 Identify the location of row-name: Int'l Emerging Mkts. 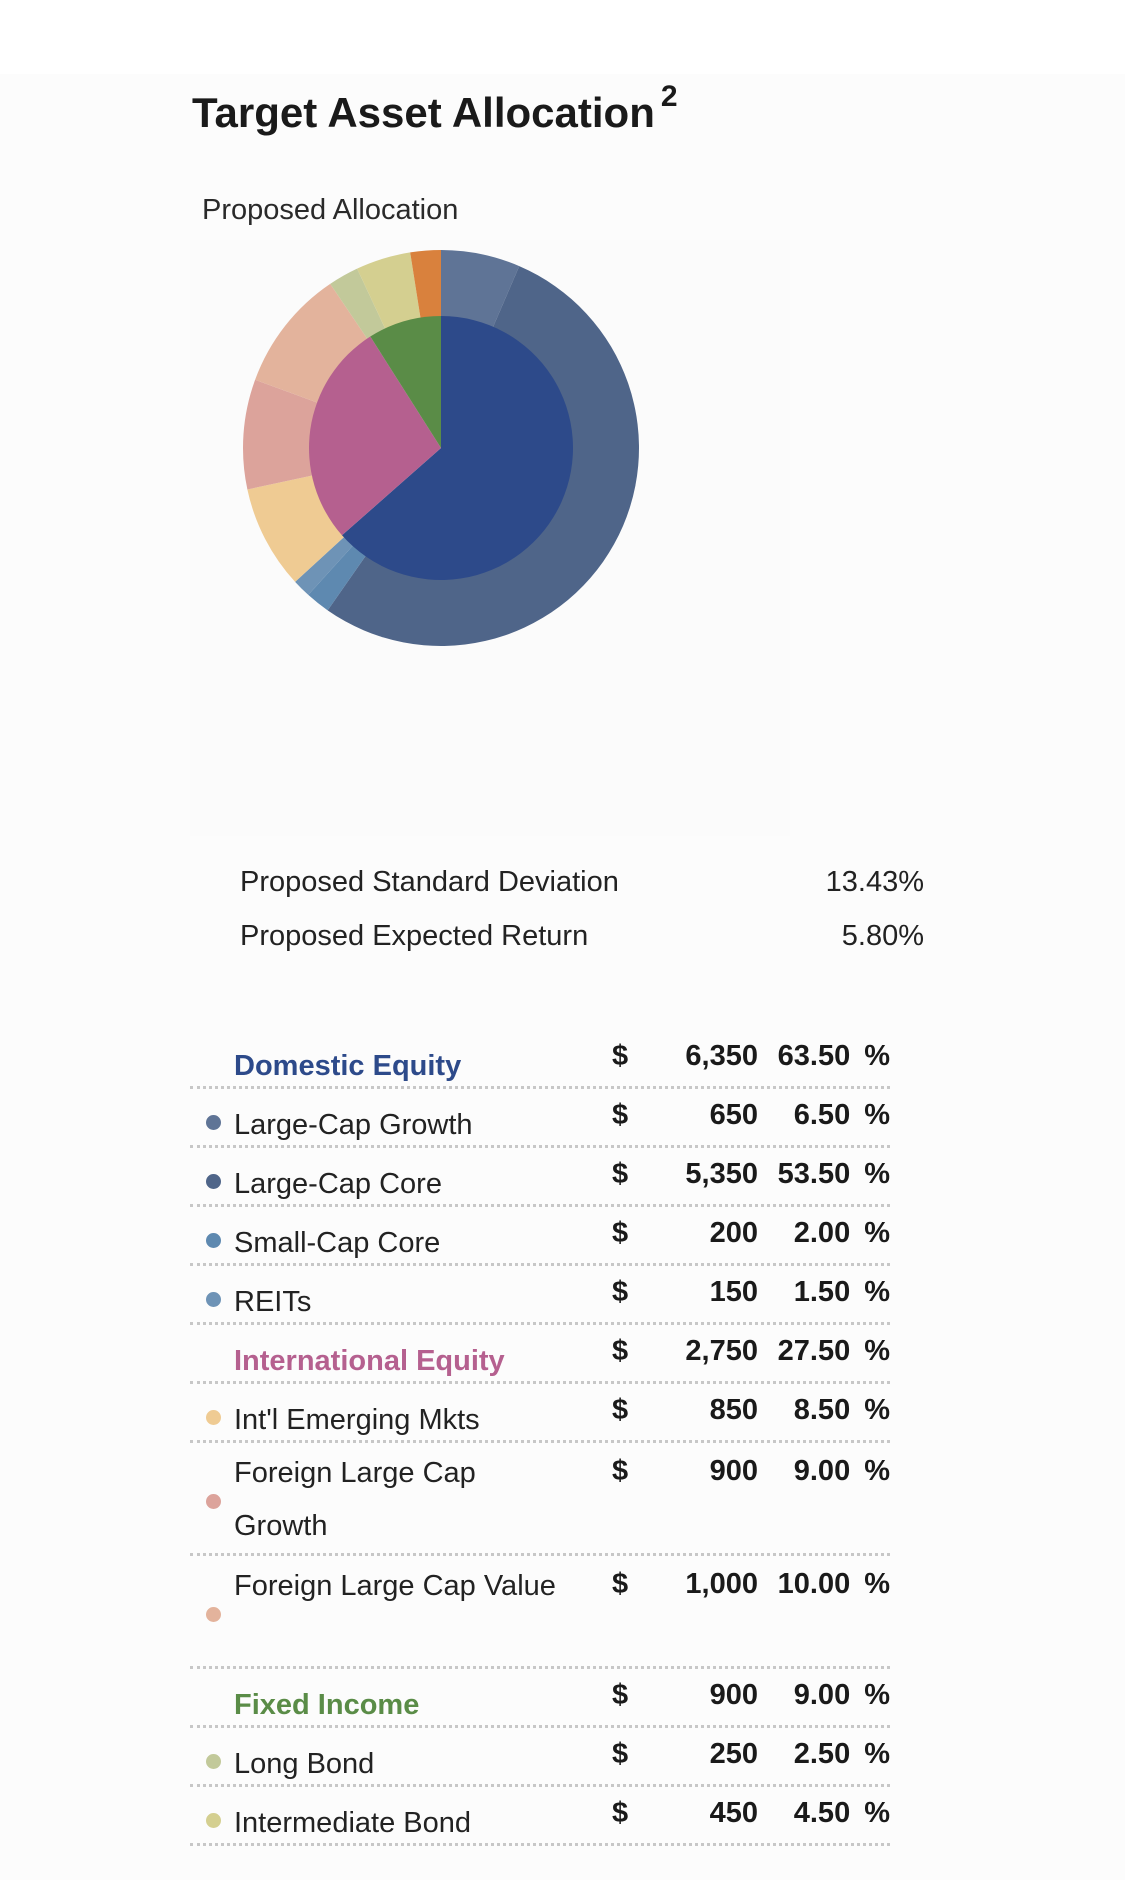
(357, 1420).